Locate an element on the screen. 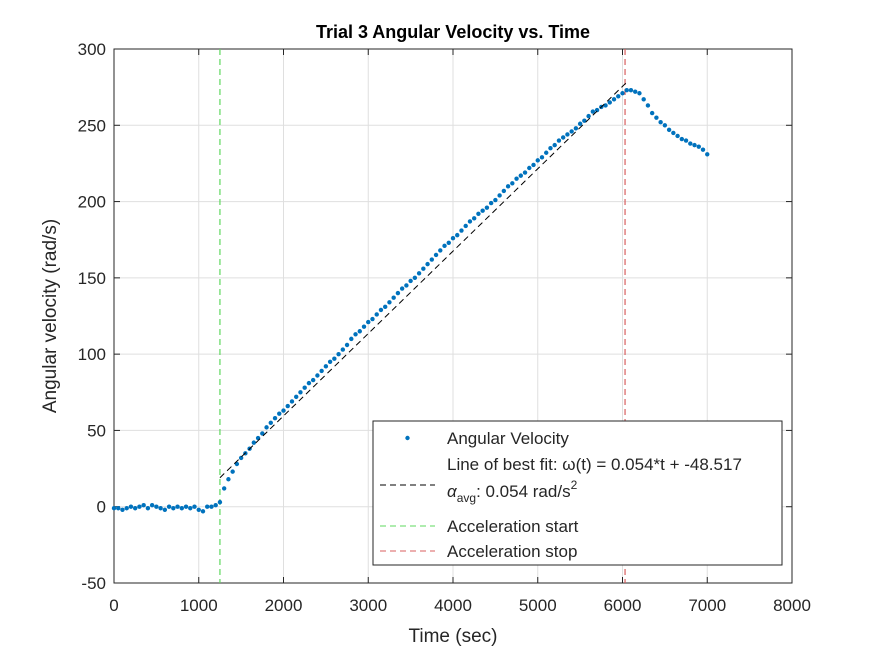 The height and width of the screenshot is (661, 875). y-tick-label: 300 is located at coordinates (92, 49).